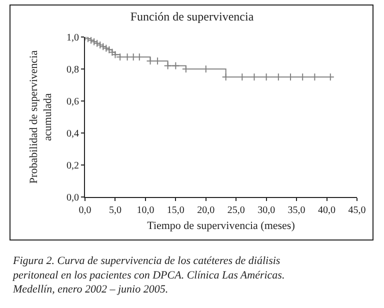  Describe the element at coordinates (206, 210) in the screenshot. I see `x-tick-label: 20,0` at that location.